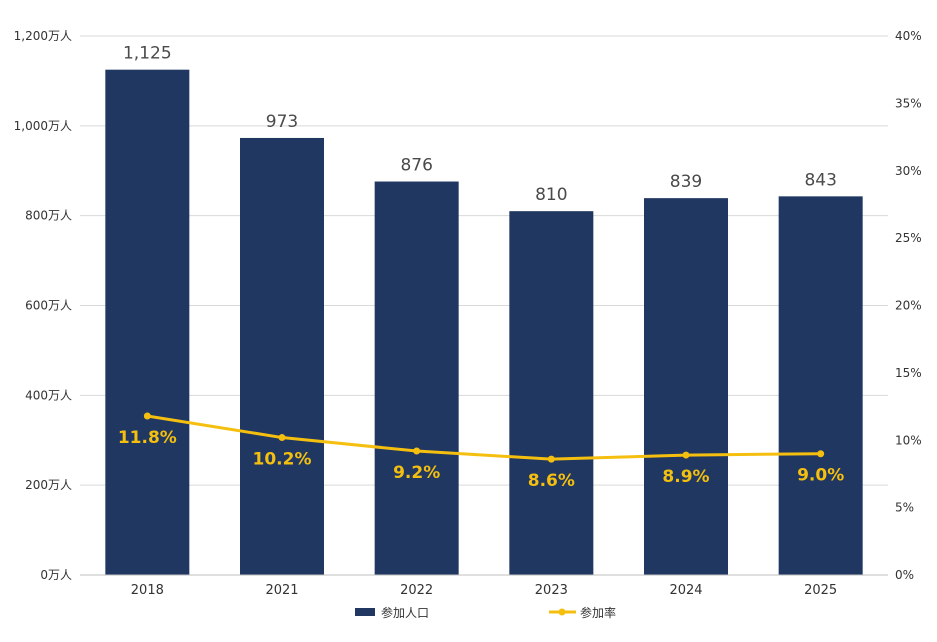 The width and height of the screenshot is (937, 642). Describe the element at coordinates (908, 440) in the screenshot. I see `right-tick-label: 10%` at that location.